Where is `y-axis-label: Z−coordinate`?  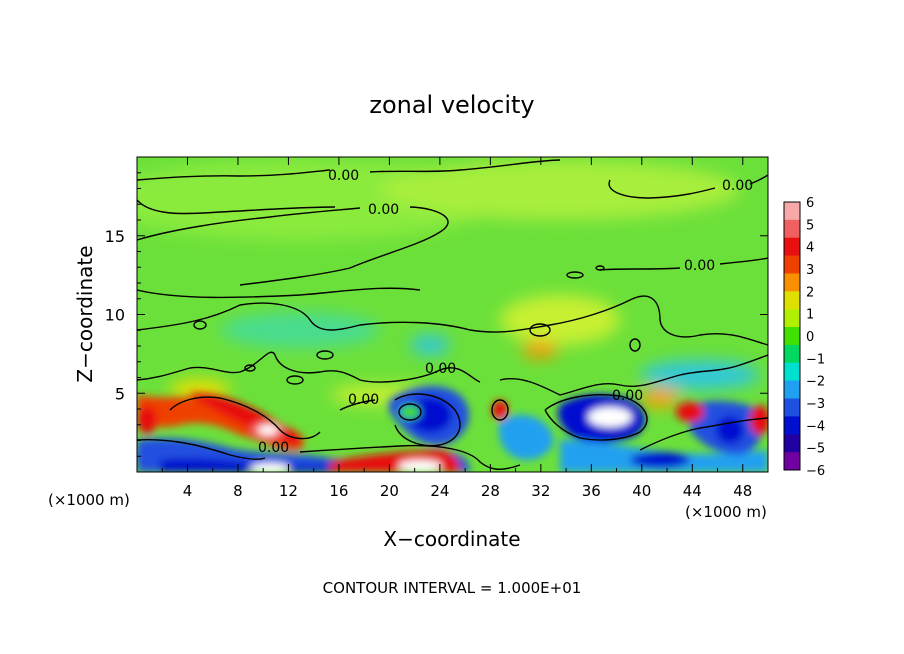 y-axis-label: Z−coordinate is located at coordinates (85, 313).